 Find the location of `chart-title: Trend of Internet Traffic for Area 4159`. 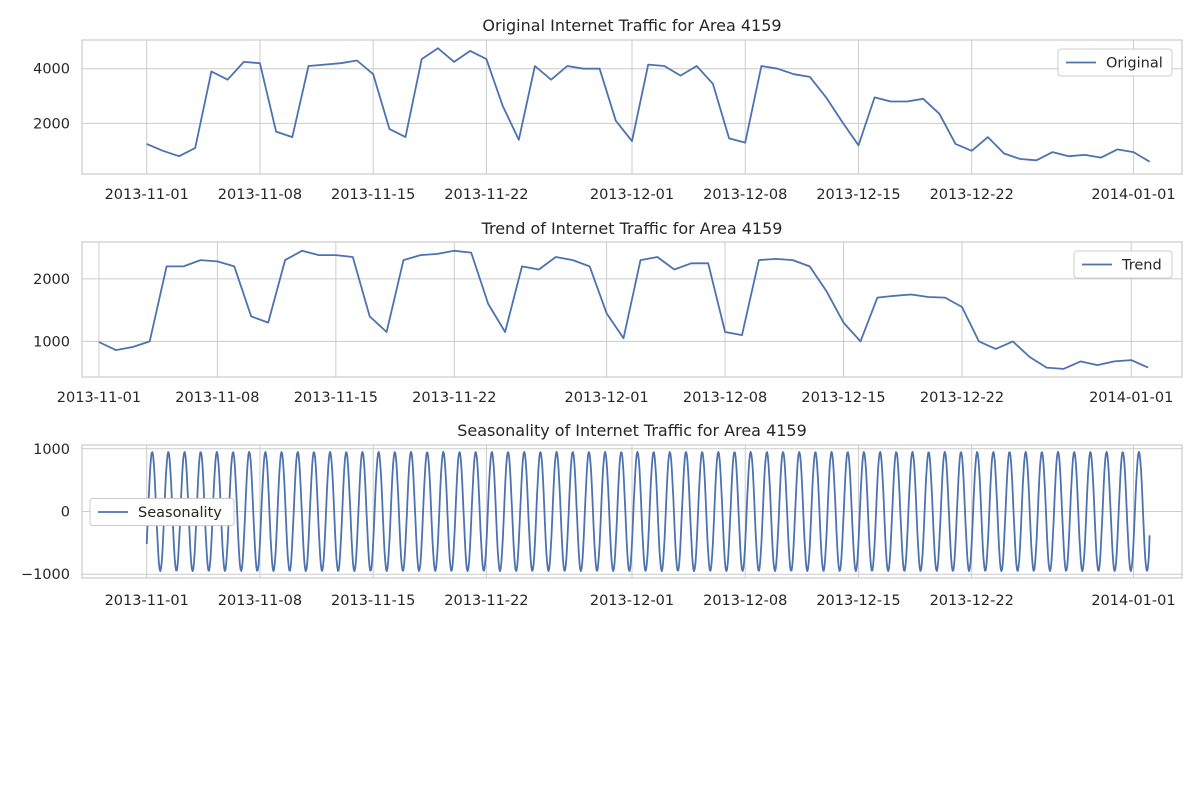

chart-title: Trend of Internet Traffic for Area 4159 is located at coordinates (632, 228).